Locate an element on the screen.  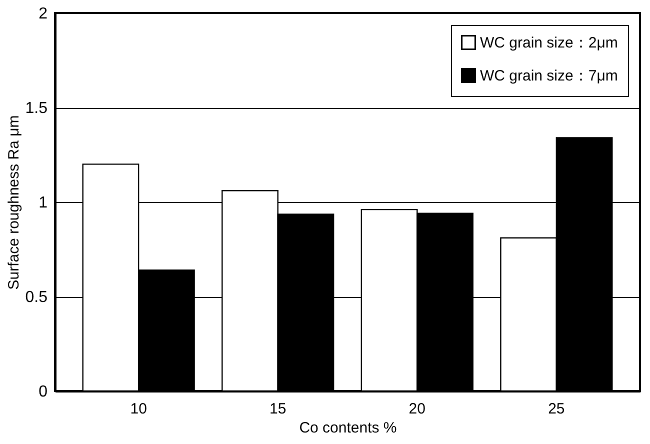
y-tick-label: 1.5 is located at coordinates (36, 108).